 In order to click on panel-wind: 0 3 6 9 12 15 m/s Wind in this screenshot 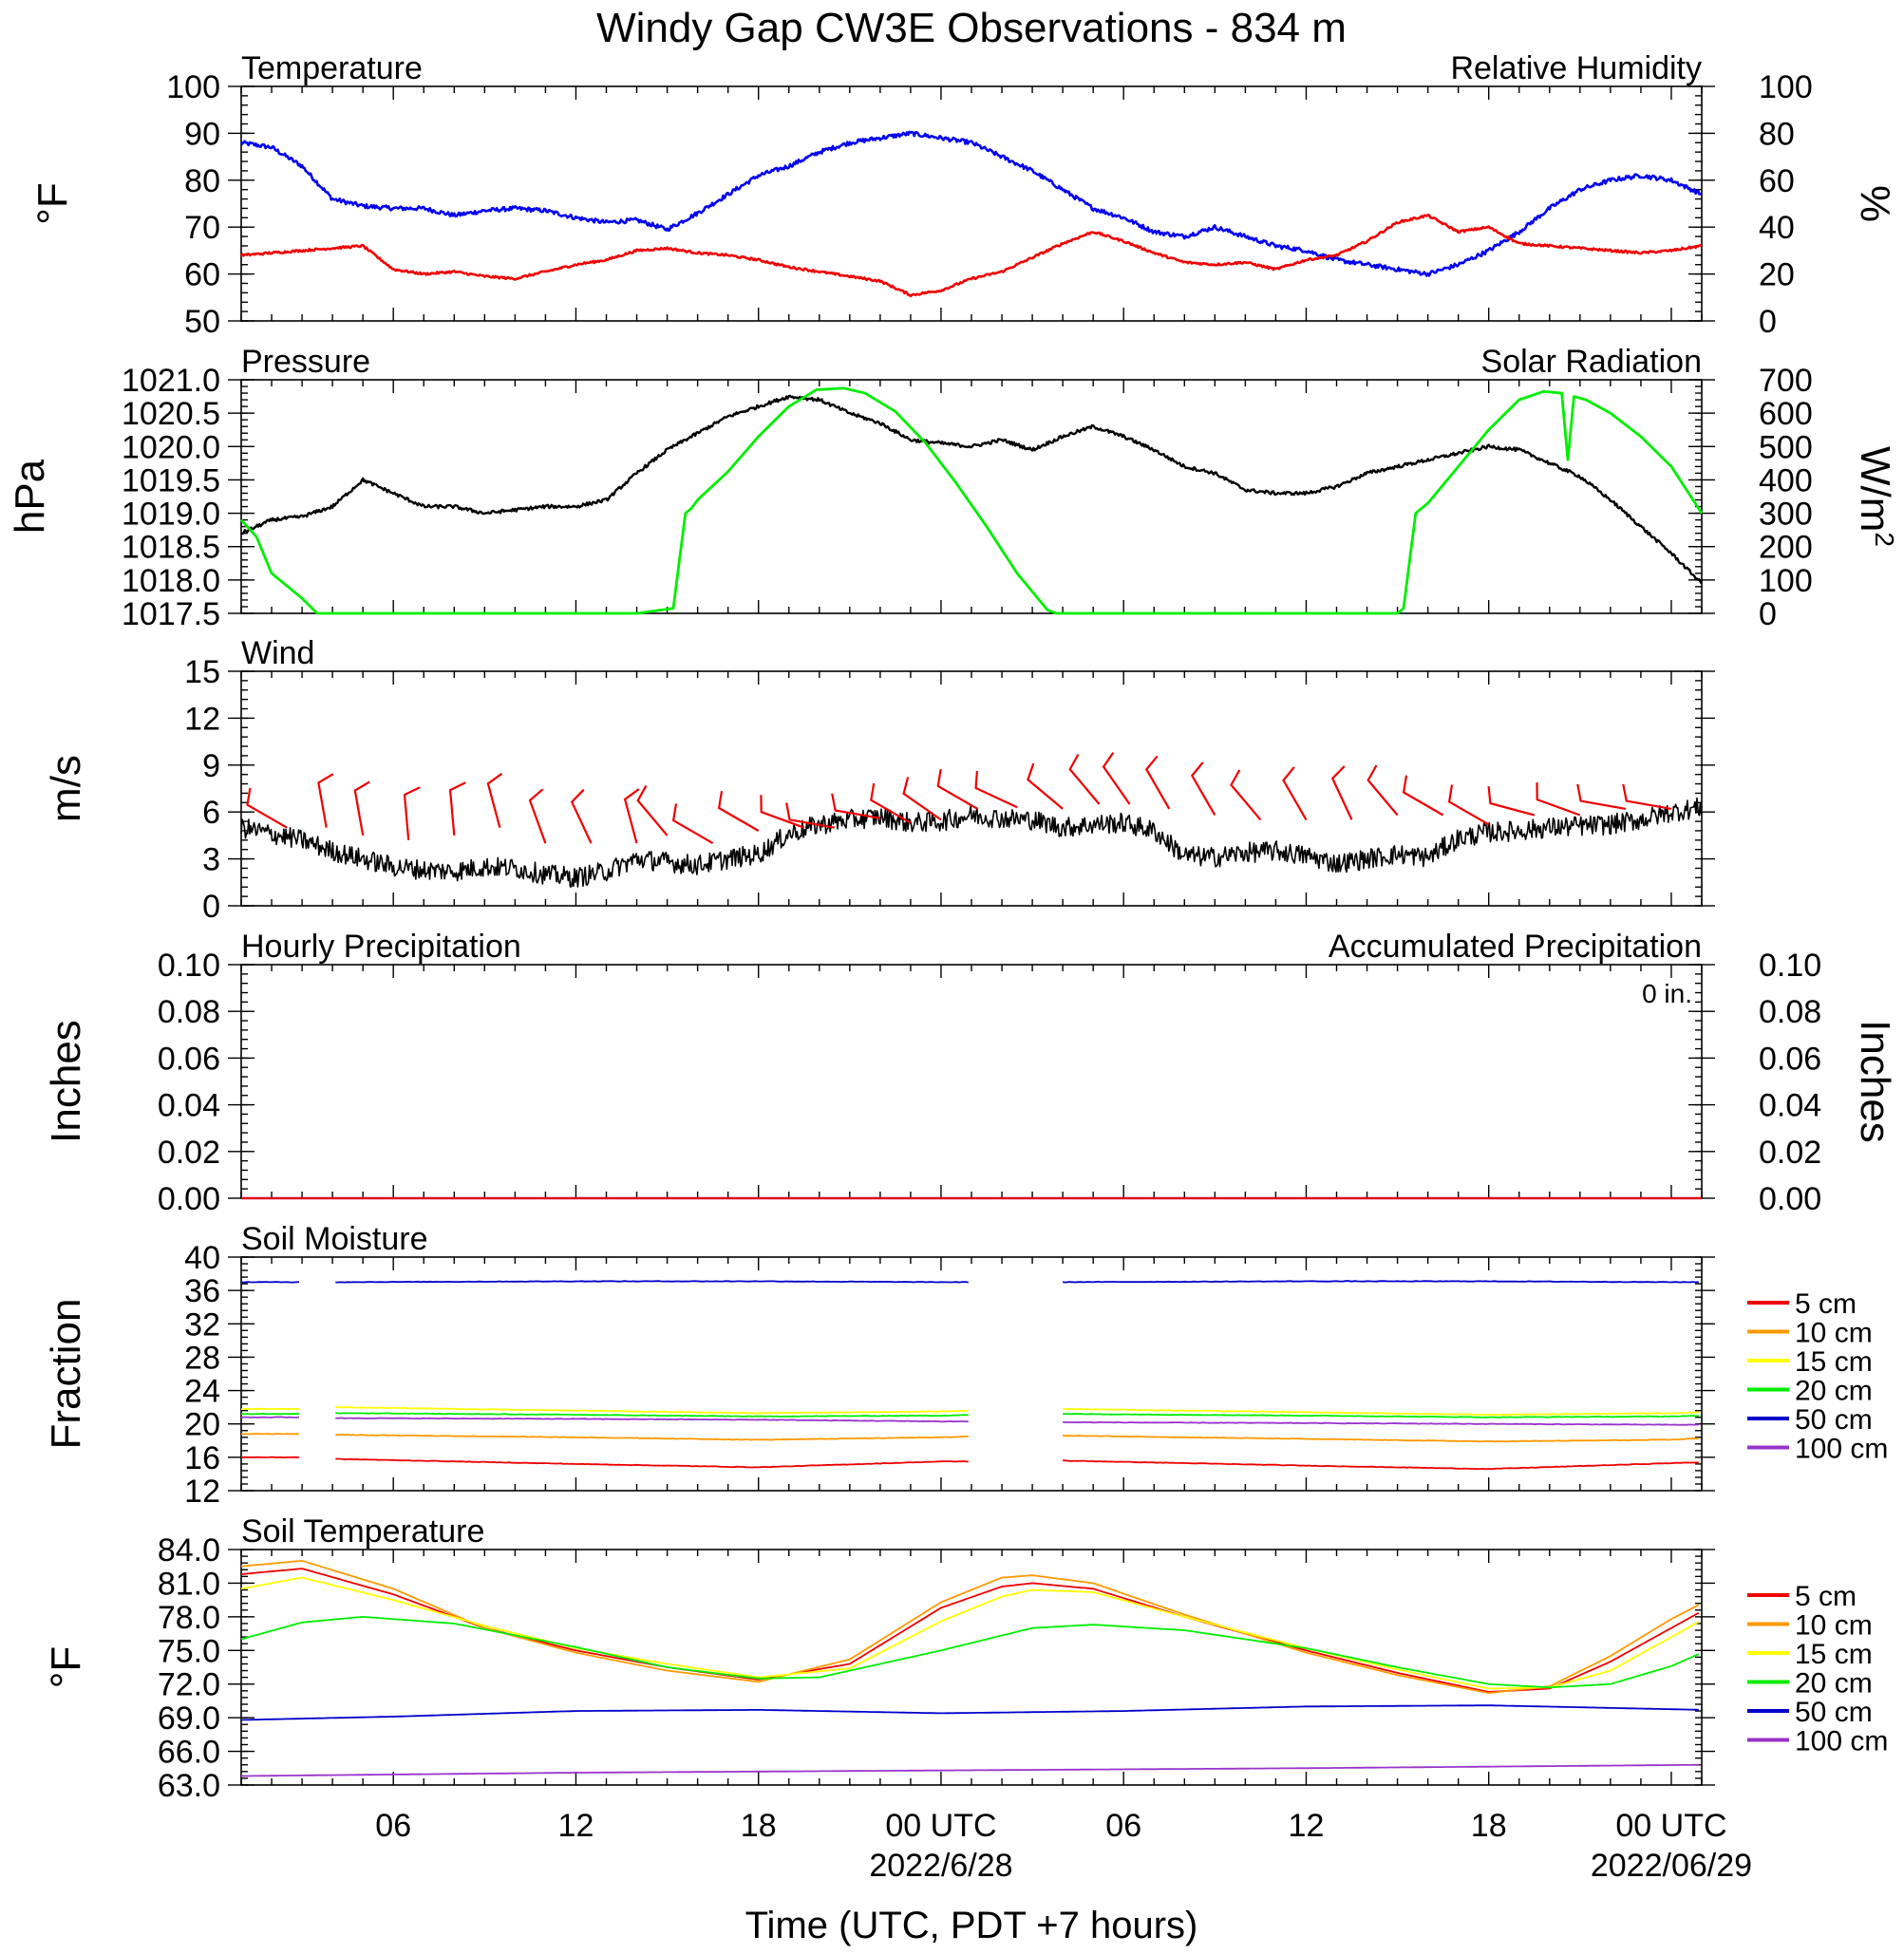, I will do `click(879, 780)`.